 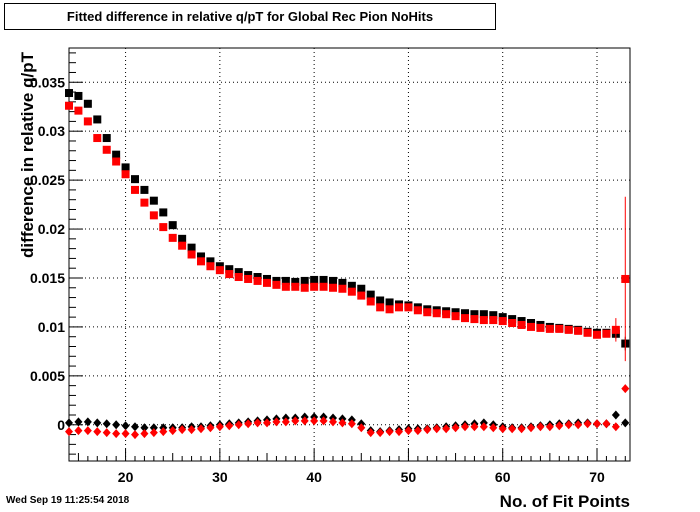 I want to click on y-axis-label: difference in relative q/pT, so click(x=27, y=154).